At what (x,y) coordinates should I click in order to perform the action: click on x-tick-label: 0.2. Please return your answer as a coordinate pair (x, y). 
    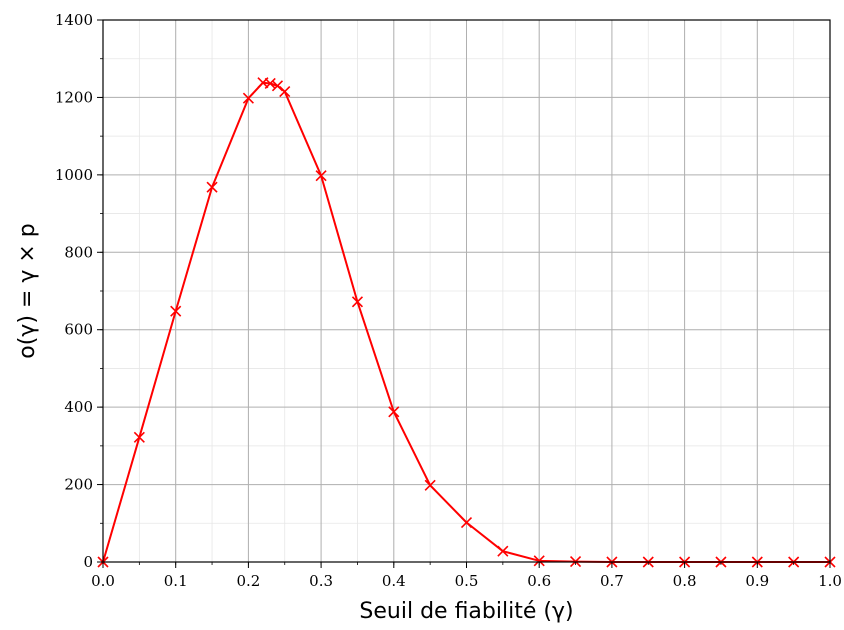
    Looking at the image, I should click on (248, 581).